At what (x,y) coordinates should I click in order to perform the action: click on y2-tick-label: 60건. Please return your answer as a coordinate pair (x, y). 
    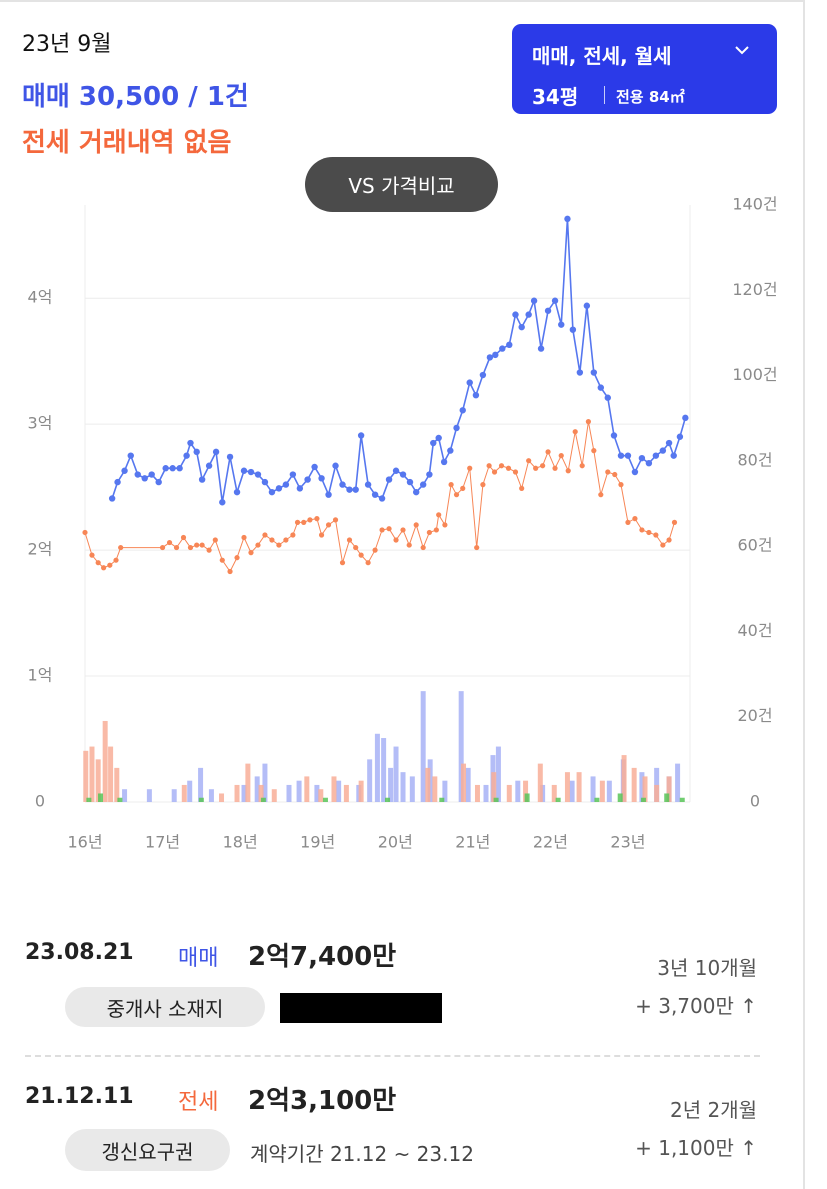
    Looking at the image, I should click on (754, 545).